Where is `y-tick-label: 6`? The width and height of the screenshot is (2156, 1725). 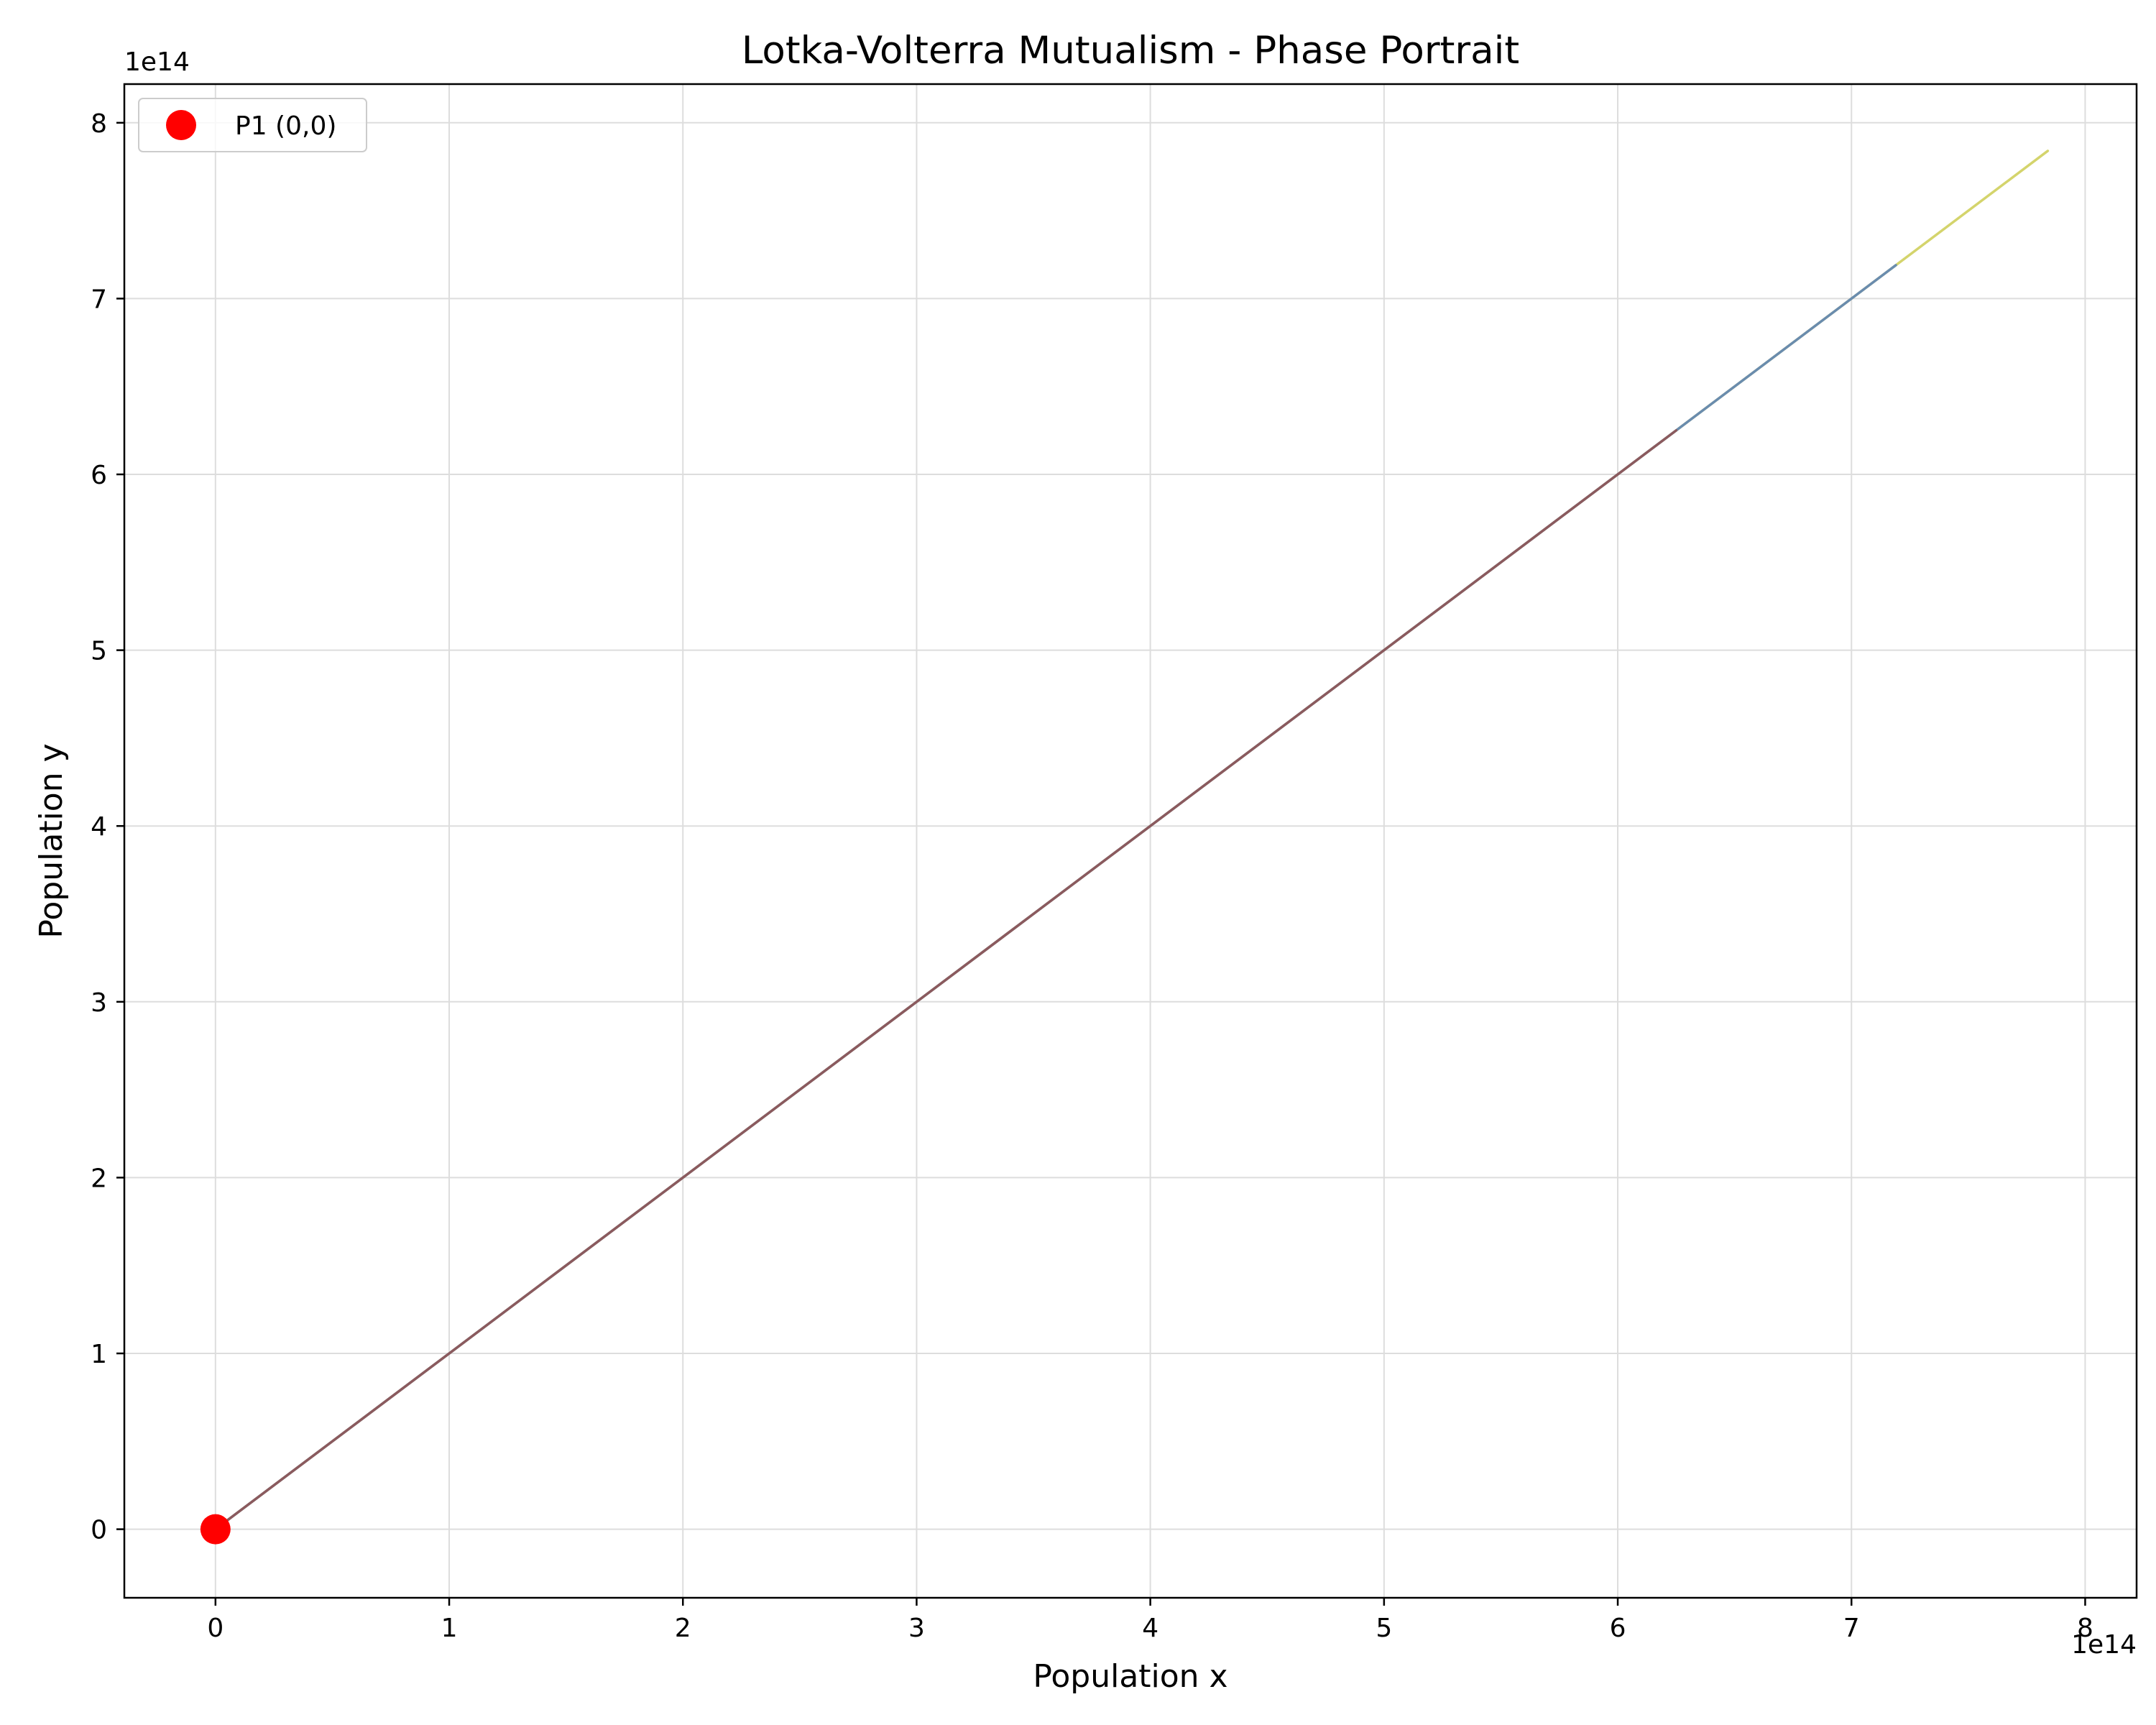 y-tick-label: 6 is located at coordinates (99, 475).